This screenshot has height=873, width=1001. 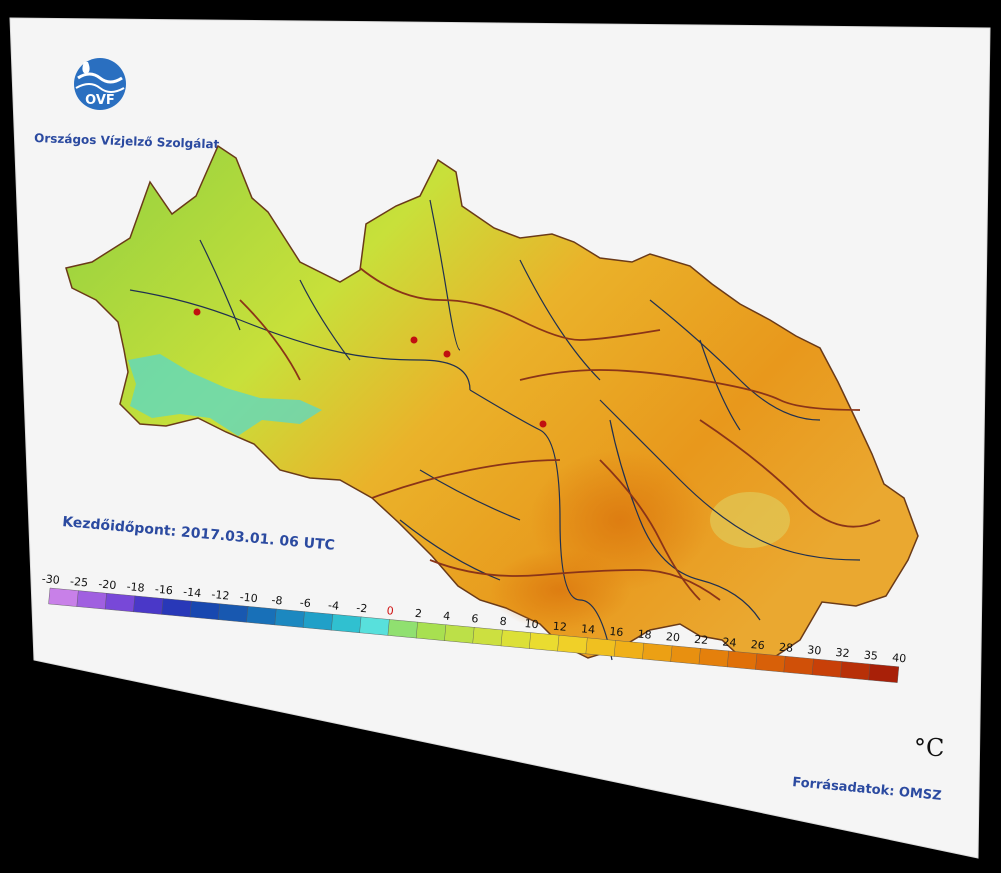 I want to click on ovf-logo: OVF, so click(x=100, y=84).